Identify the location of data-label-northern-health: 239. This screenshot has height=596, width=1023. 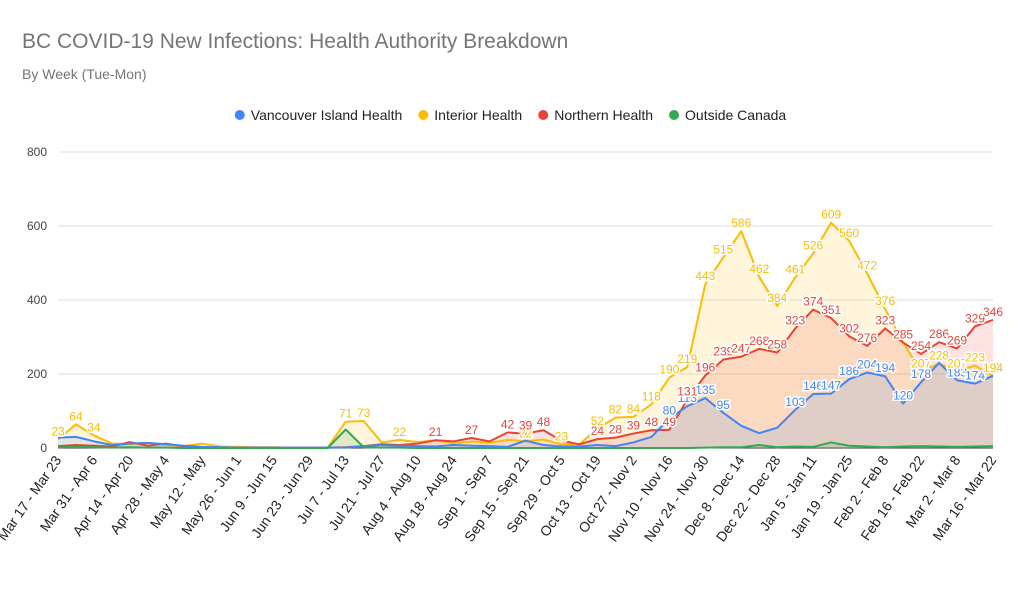
(723, 352).